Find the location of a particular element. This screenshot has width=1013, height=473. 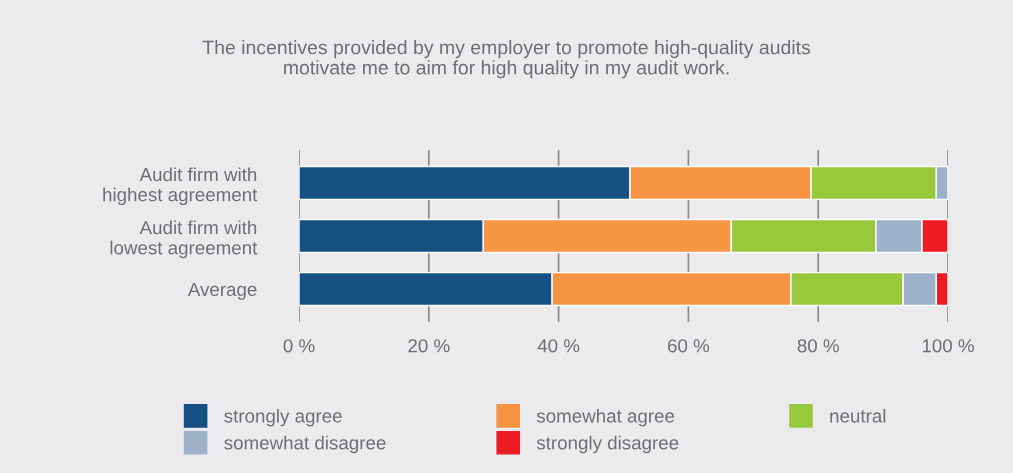

chart-title: The incentives provided by my employer to promote high-quality audits motivate me to aim for high quality in my audit work. is located at coordinates (506, 59).